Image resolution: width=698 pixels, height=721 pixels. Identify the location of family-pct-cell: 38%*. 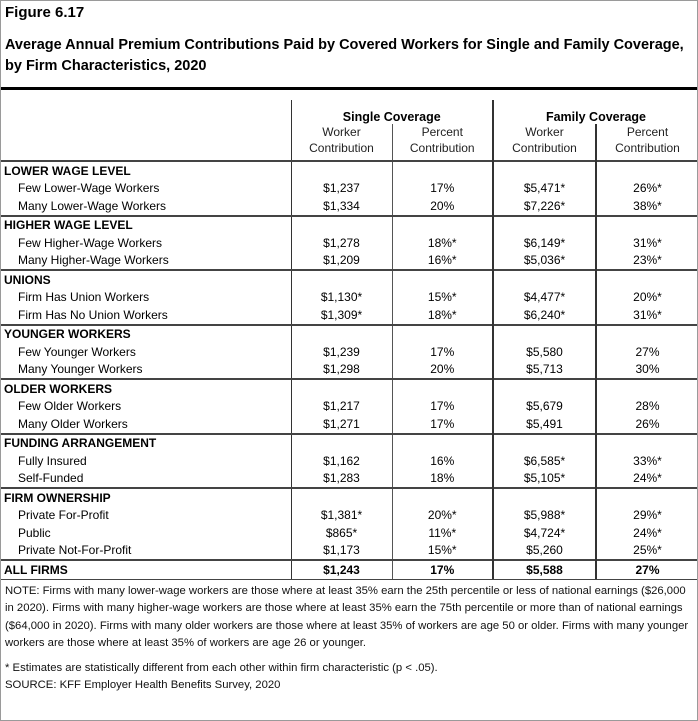
(646, 206).